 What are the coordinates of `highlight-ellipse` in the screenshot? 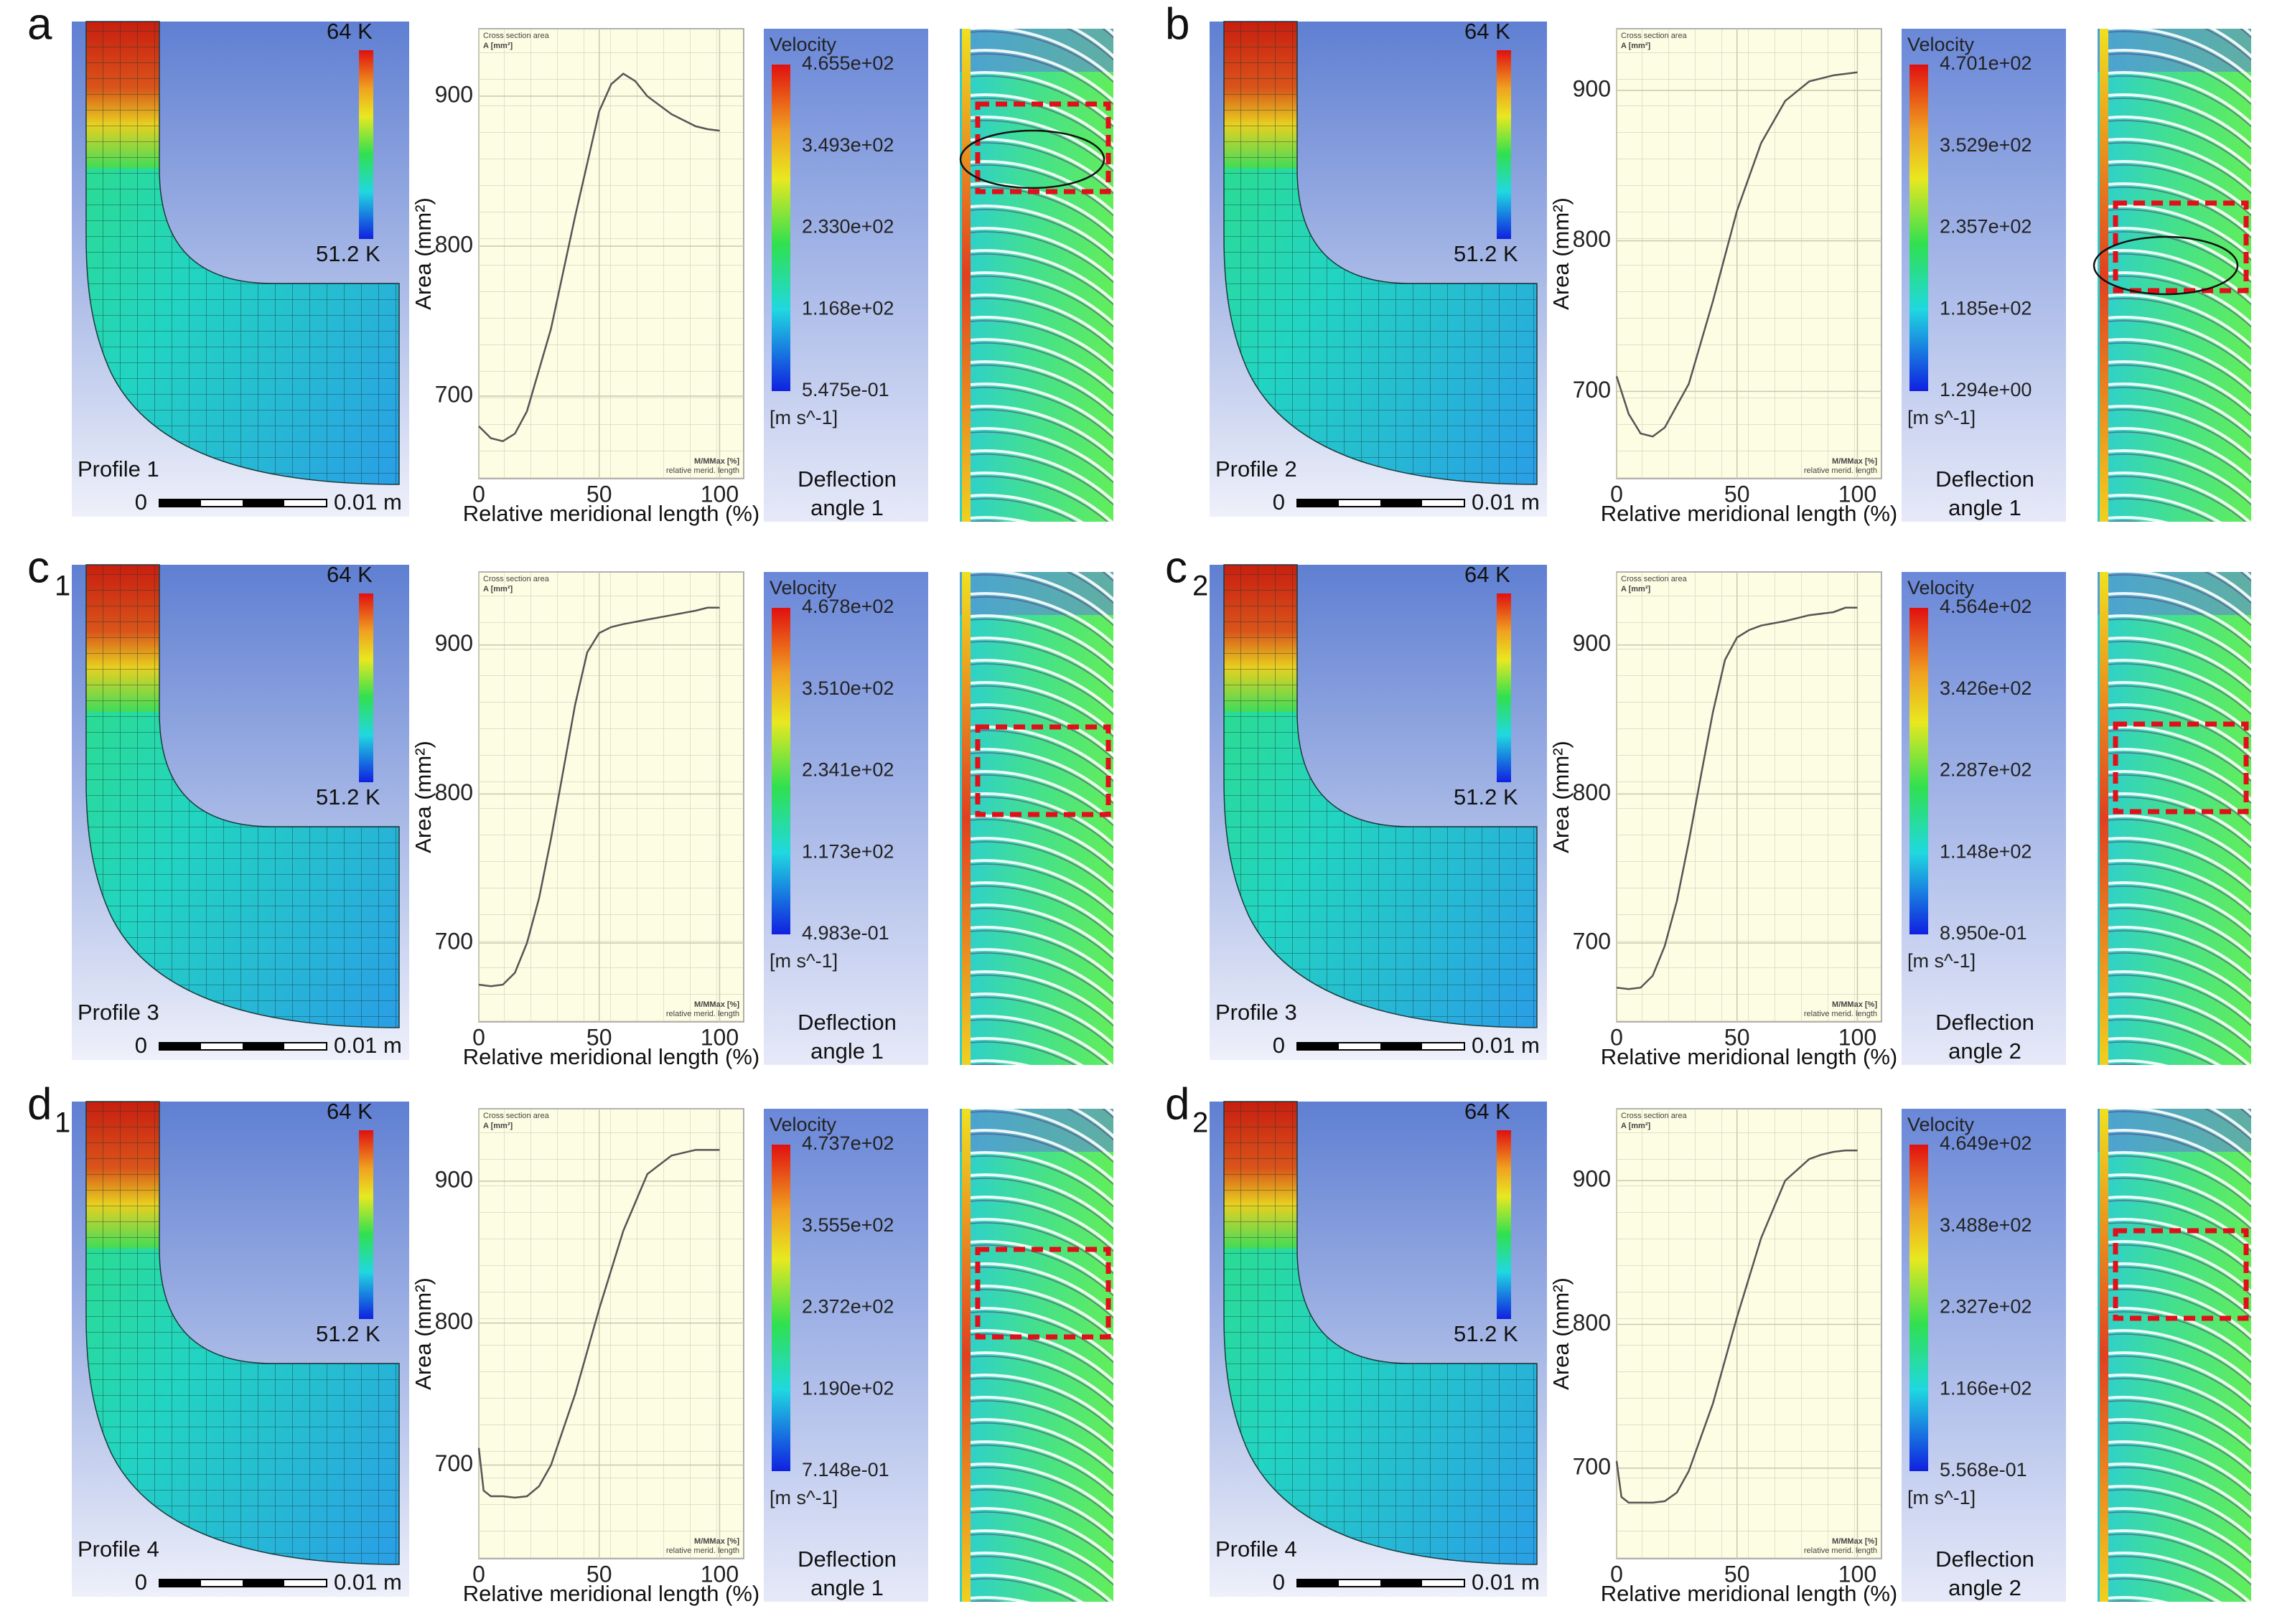 It's located at (2166, 265).